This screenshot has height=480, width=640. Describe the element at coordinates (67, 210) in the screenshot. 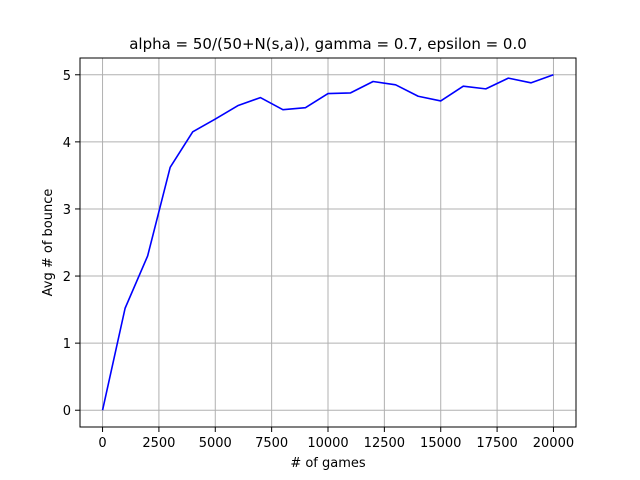

I see `y-tick-label: 3` at that location.